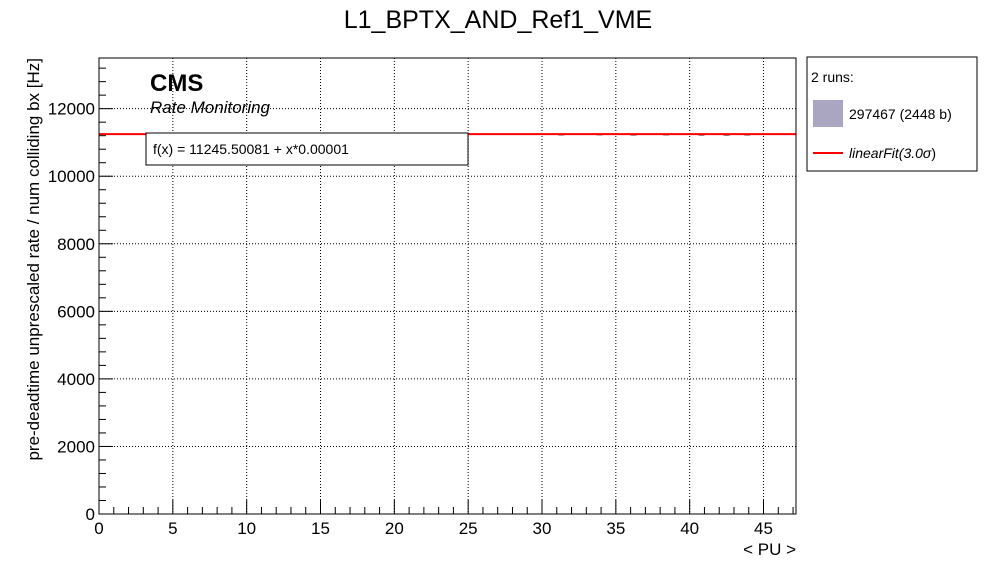 The height and width of the screenshot is (572, 996). I want to click on fit-box, so click(307, 149).